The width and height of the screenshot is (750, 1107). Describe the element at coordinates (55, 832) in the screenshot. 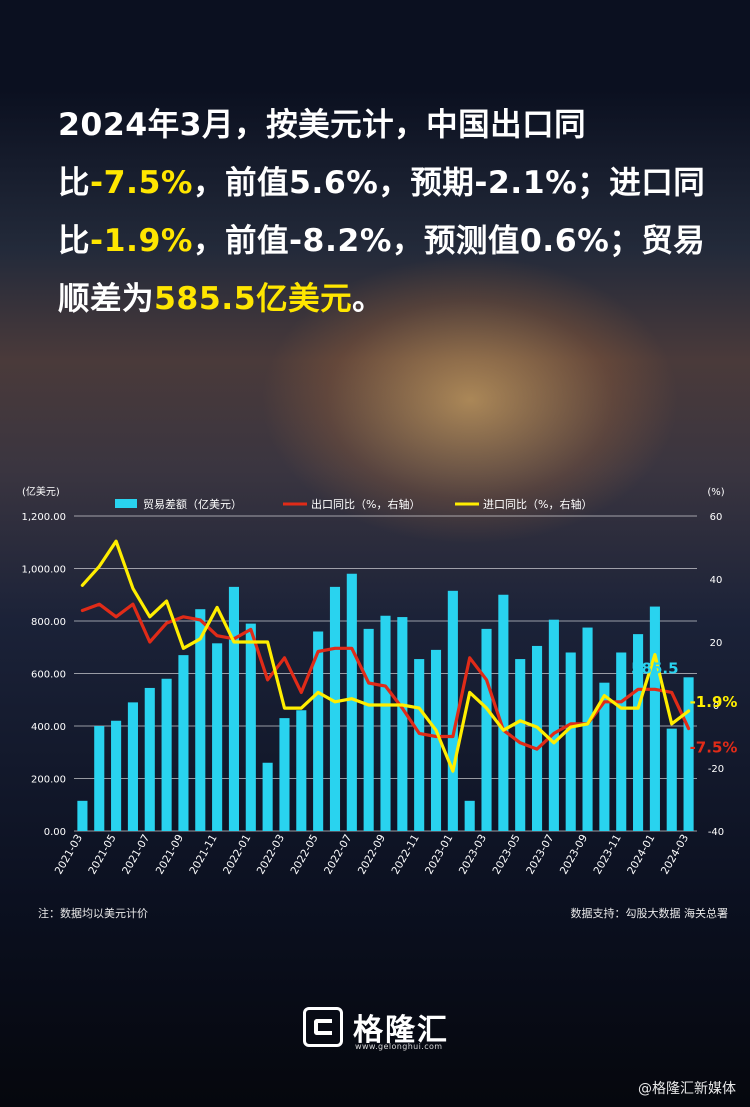

I see `y-left-tick-label: 0.00` at that location.